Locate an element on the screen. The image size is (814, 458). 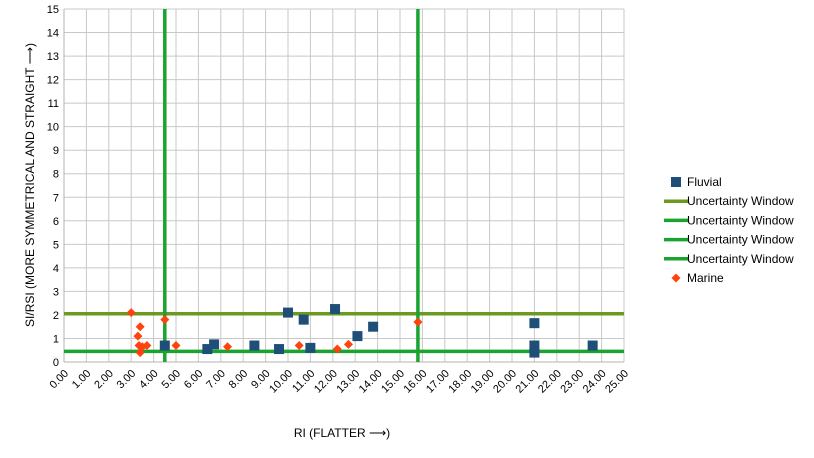
y-tick-label: 11 is located at coordinates (53, 104).